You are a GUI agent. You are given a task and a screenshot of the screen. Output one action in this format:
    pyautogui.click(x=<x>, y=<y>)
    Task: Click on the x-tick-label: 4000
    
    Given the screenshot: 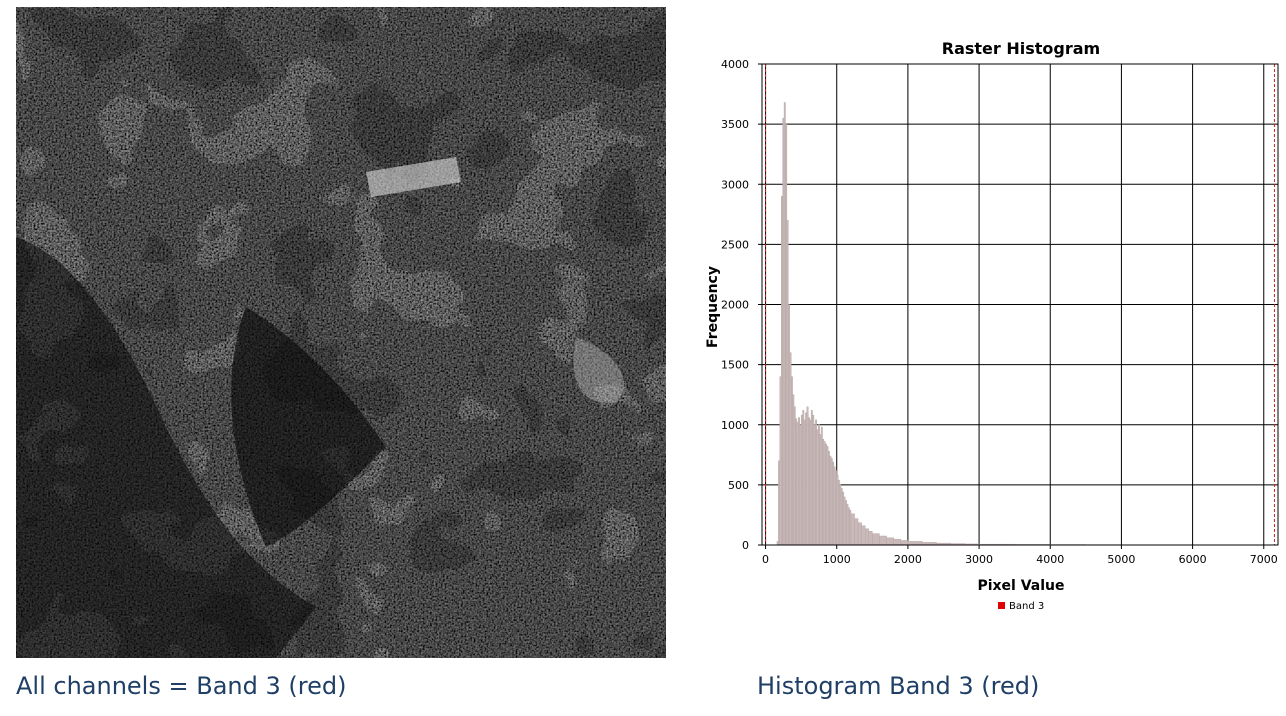 What is the action you would take?
    pyautogui.click(x=1050, y=559)
    